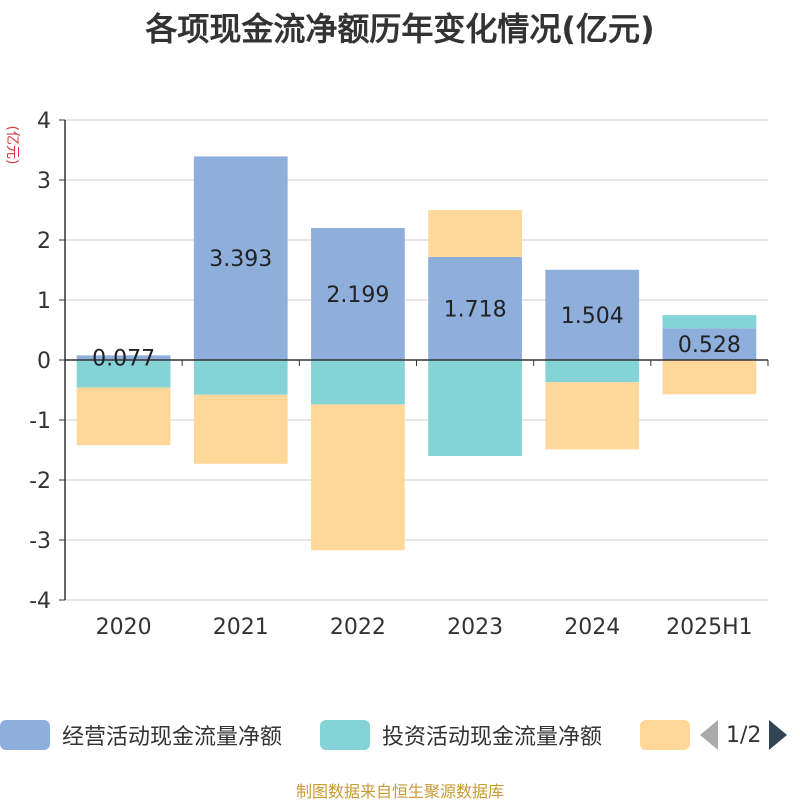 The height and width of the screenshot is (802, 800). I want to click on y-tick-label: 2, so click(44, 241).